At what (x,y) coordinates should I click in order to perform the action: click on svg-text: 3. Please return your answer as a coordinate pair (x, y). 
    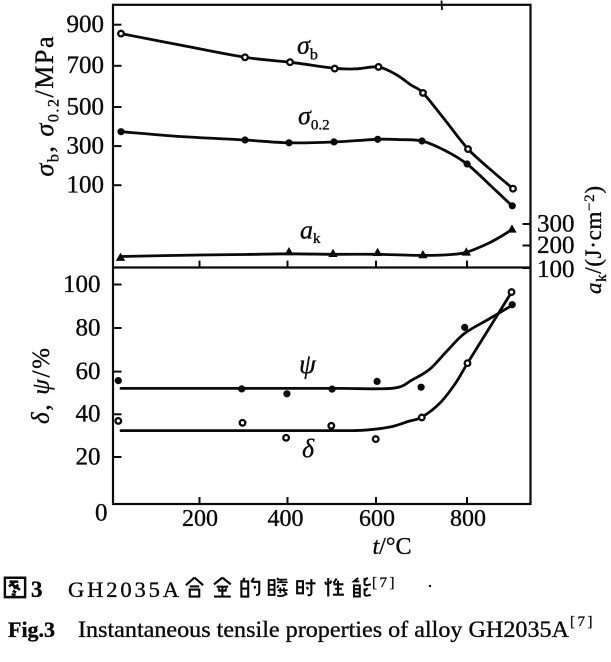
    Looking at the image, I should click on (37, 589).